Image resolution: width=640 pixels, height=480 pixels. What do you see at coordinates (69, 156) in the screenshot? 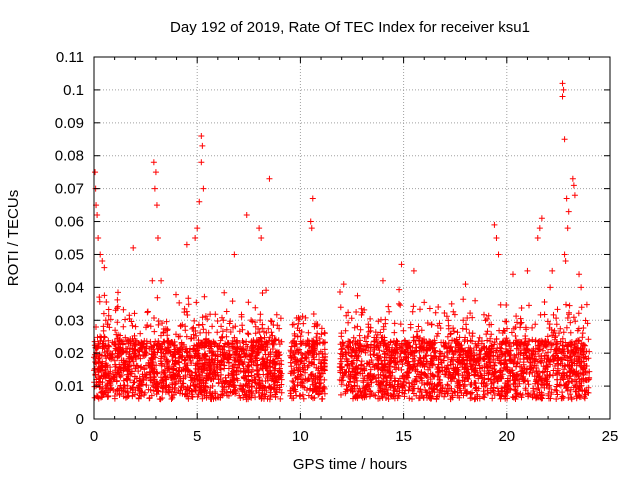
I see `y-tick-label: 0.08` at bounding box center [69, 156].